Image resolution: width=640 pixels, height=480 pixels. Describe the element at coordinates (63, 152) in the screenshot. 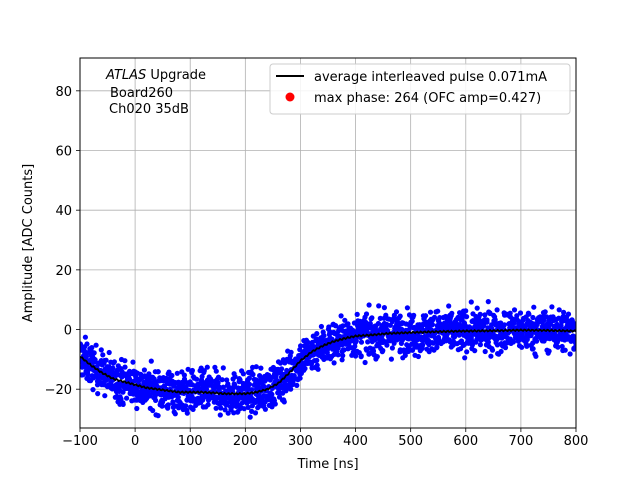

I see `y-tick-label: 60` at that location.